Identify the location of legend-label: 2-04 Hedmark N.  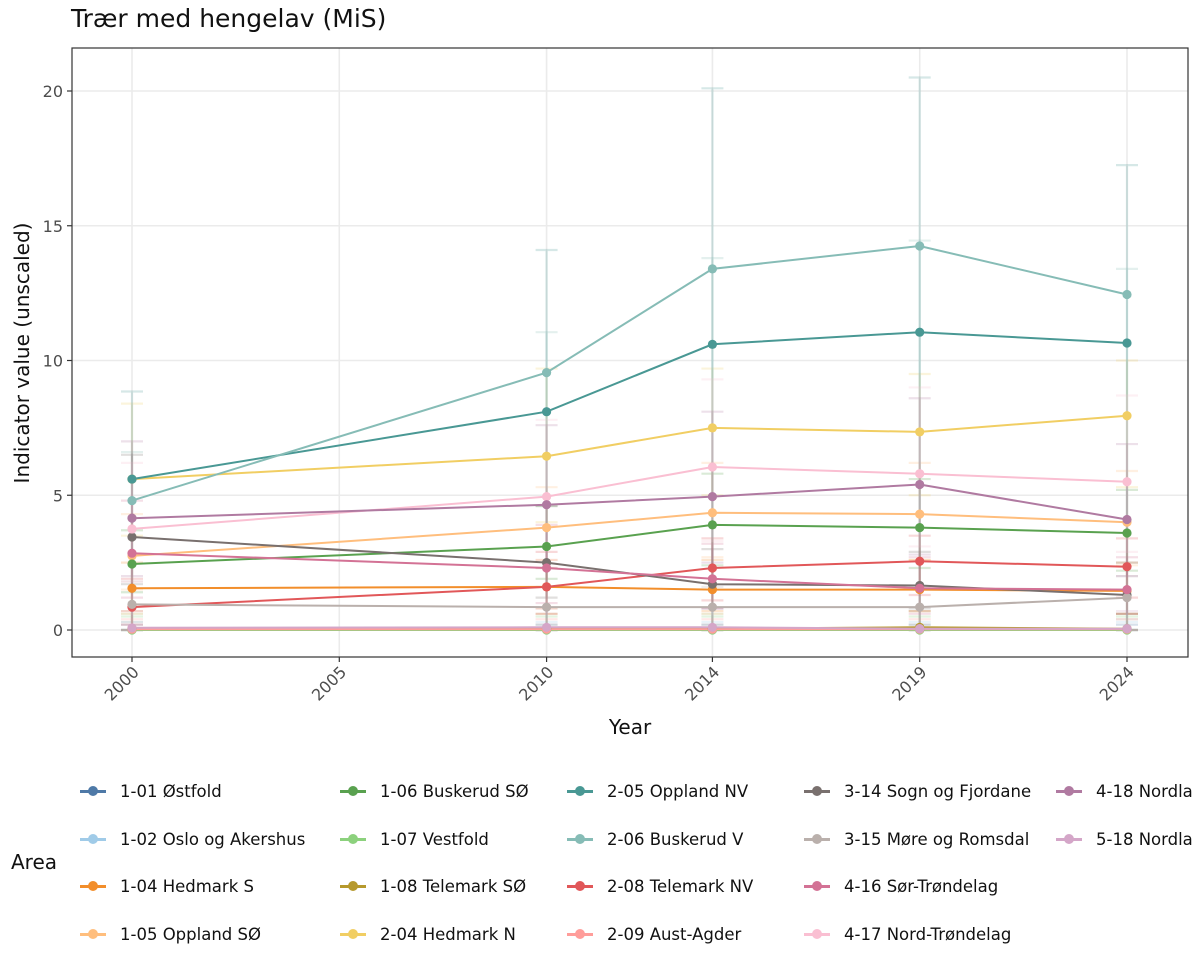
(448, 934).